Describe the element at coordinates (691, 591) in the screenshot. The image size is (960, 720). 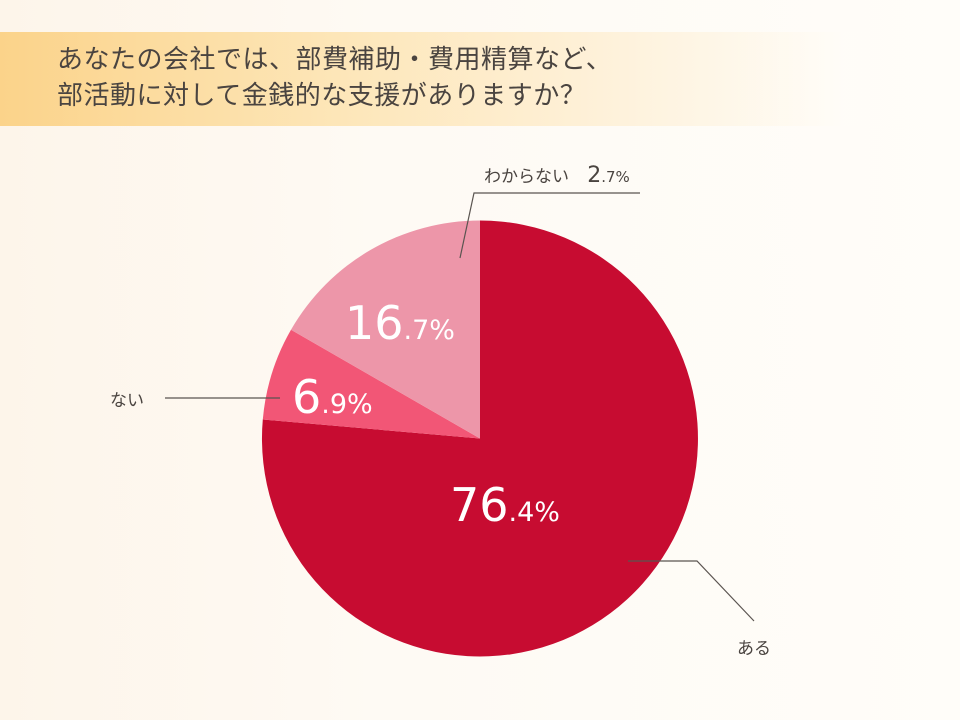
I see `leader-line-aru` at that location.